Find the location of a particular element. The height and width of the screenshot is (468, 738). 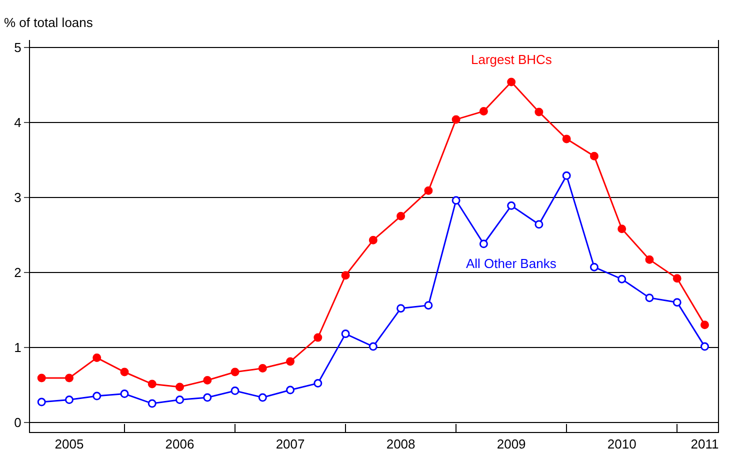

x-tick-label: 2010 is located at coordinates (621, 444).